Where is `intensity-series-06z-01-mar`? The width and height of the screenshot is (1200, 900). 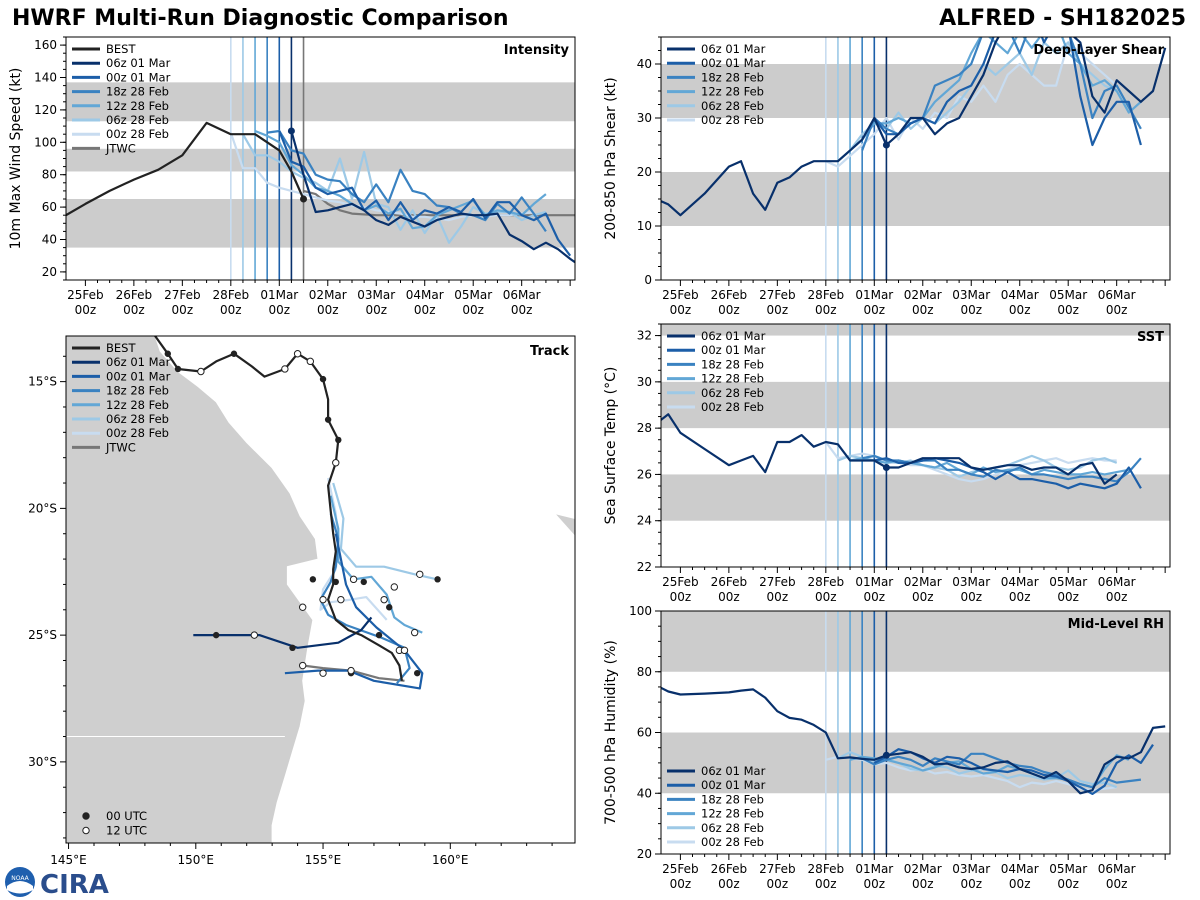 intensity-series-06z-01-mar is located at coordinates (432, 197).